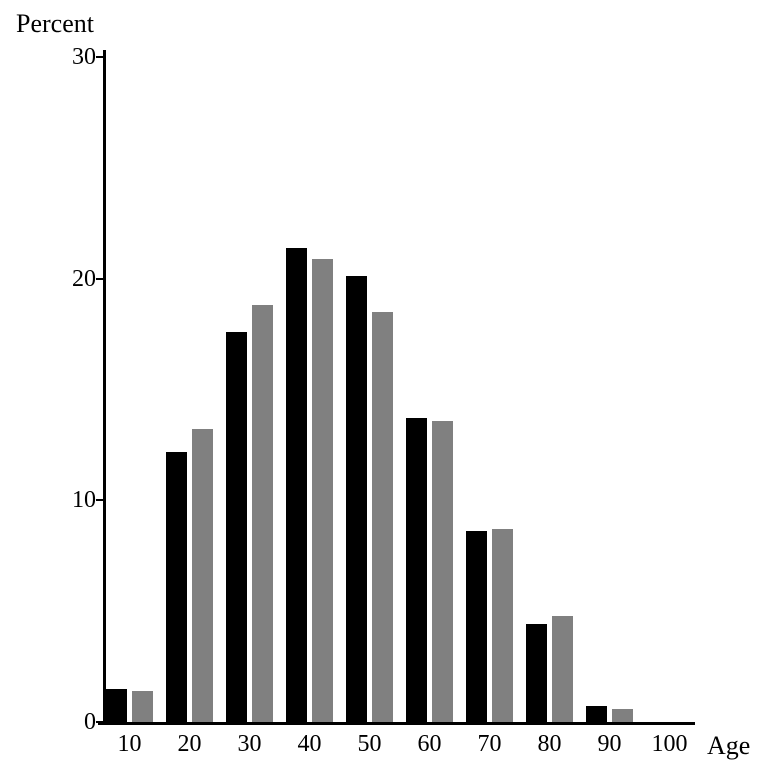 This screenshot has width=765, height=770. I want to click on x-tick-label-40: 40, so click(309, 744).